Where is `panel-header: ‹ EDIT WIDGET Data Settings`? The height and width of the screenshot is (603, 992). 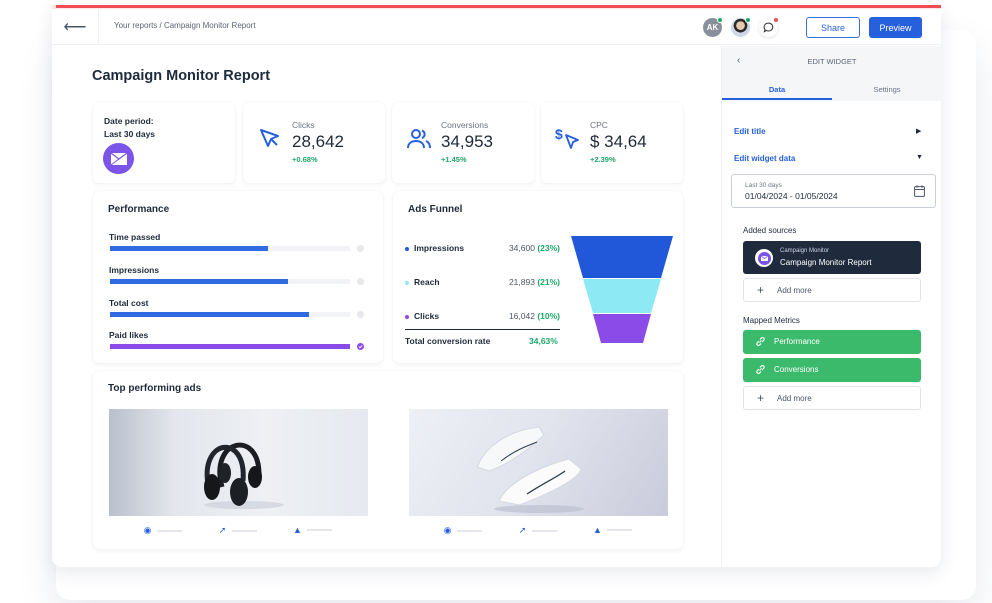
panel-header: ‹ EDIT WIDGET Data Settings is located at coordinates (831, 73).